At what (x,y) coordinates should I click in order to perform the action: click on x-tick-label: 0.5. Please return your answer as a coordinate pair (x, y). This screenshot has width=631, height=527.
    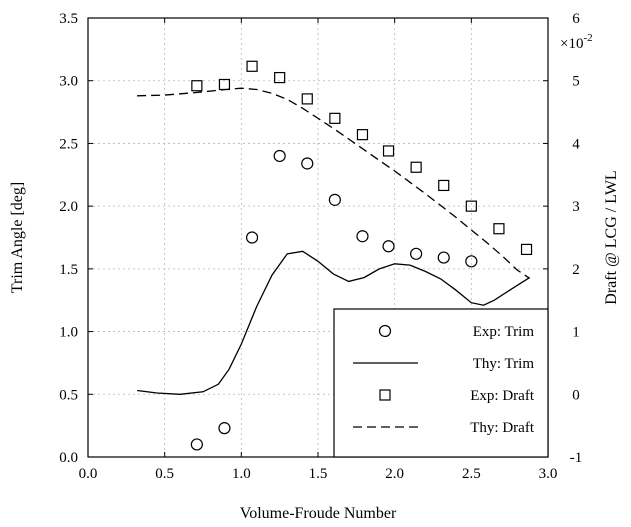
    Looking at the image, I should click on (164, 474).